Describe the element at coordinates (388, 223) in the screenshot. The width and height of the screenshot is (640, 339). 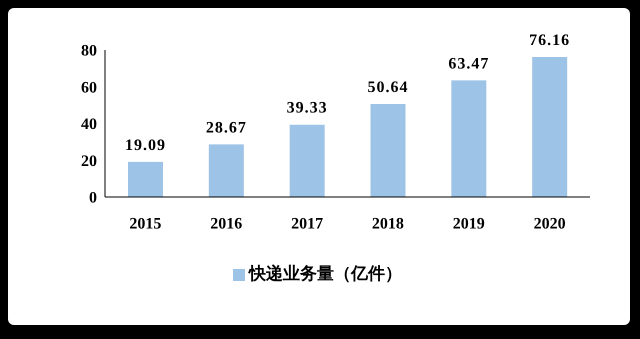
I see `x-tick-label: 2018` at that location.